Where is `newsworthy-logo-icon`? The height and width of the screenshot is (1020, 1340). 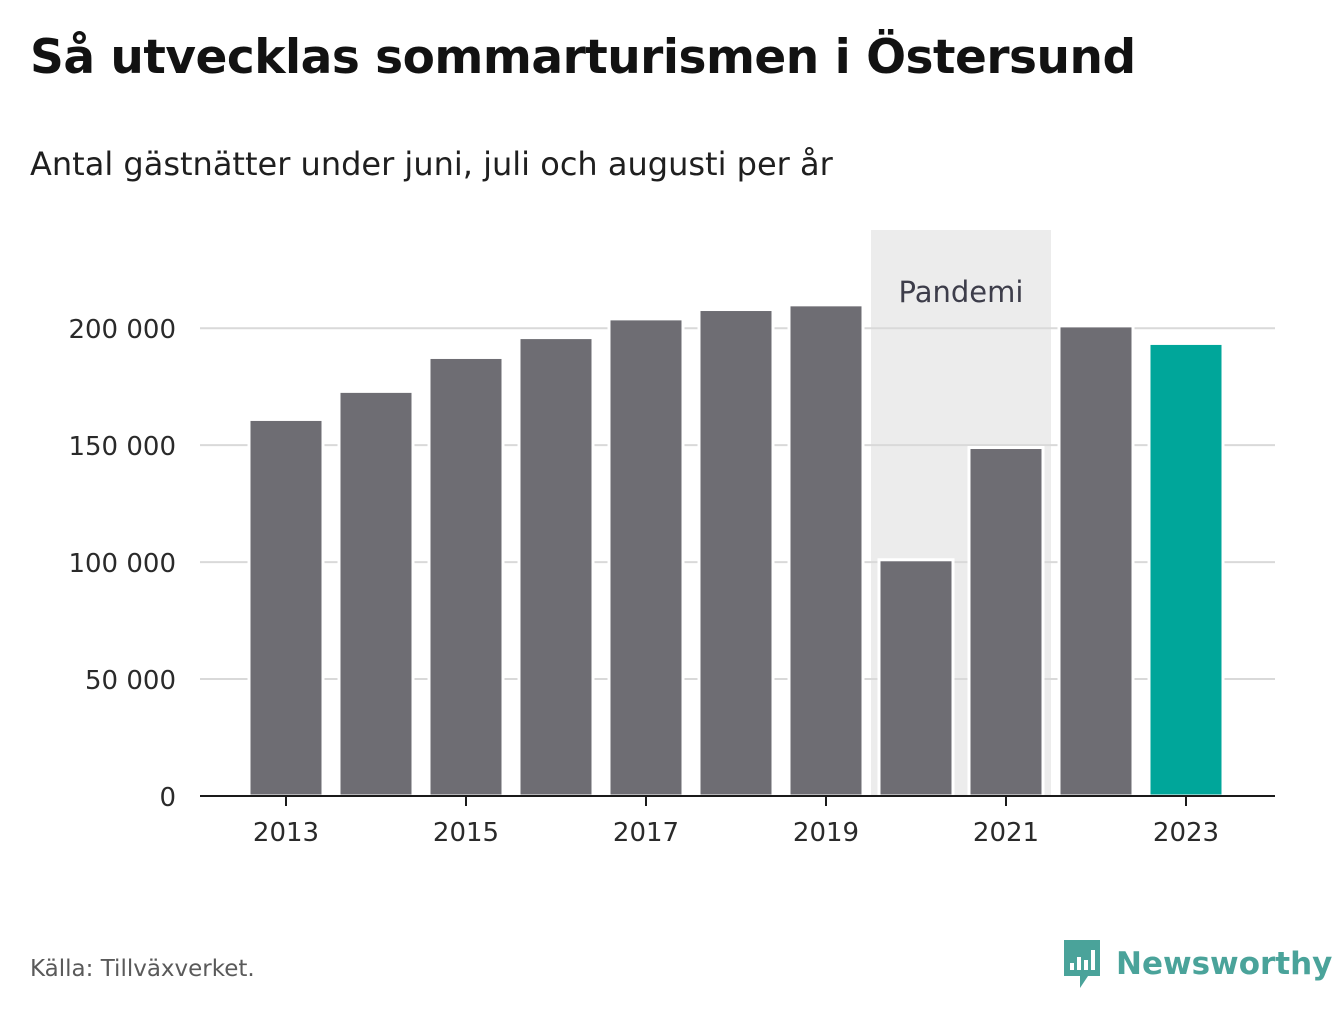 newsworthy-logo-icon is located at coordinates (1082, 964).